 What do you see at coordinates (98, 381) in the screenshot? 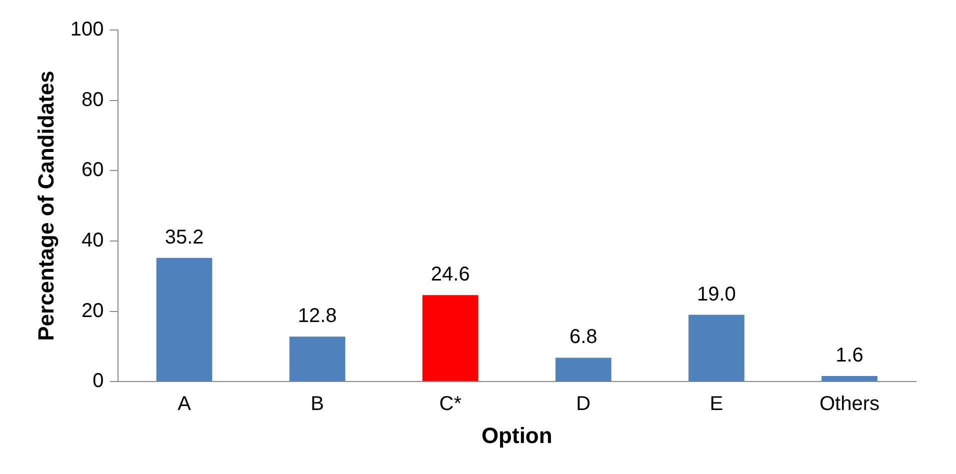
I see `y-tick-label: 0` at bounding box center [98, 381].